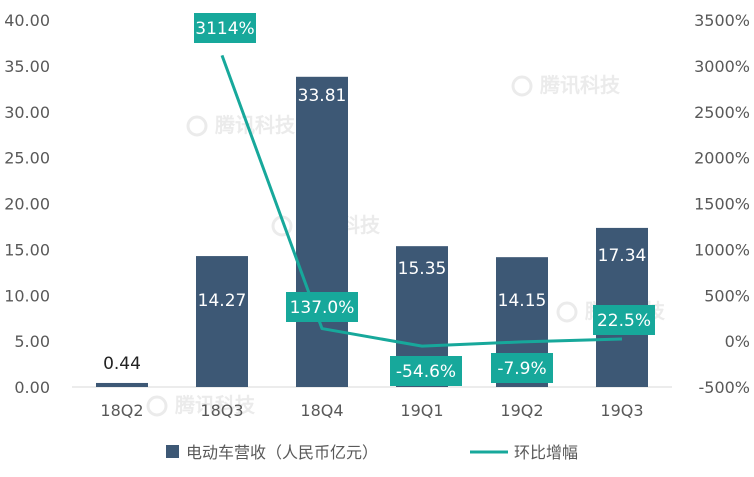 The image size is (754, 477). What do you see at coordinates (32, 341) in the screenshot?
I see `y-left-tick-label: 5.00` at bounding box center [32, 341].